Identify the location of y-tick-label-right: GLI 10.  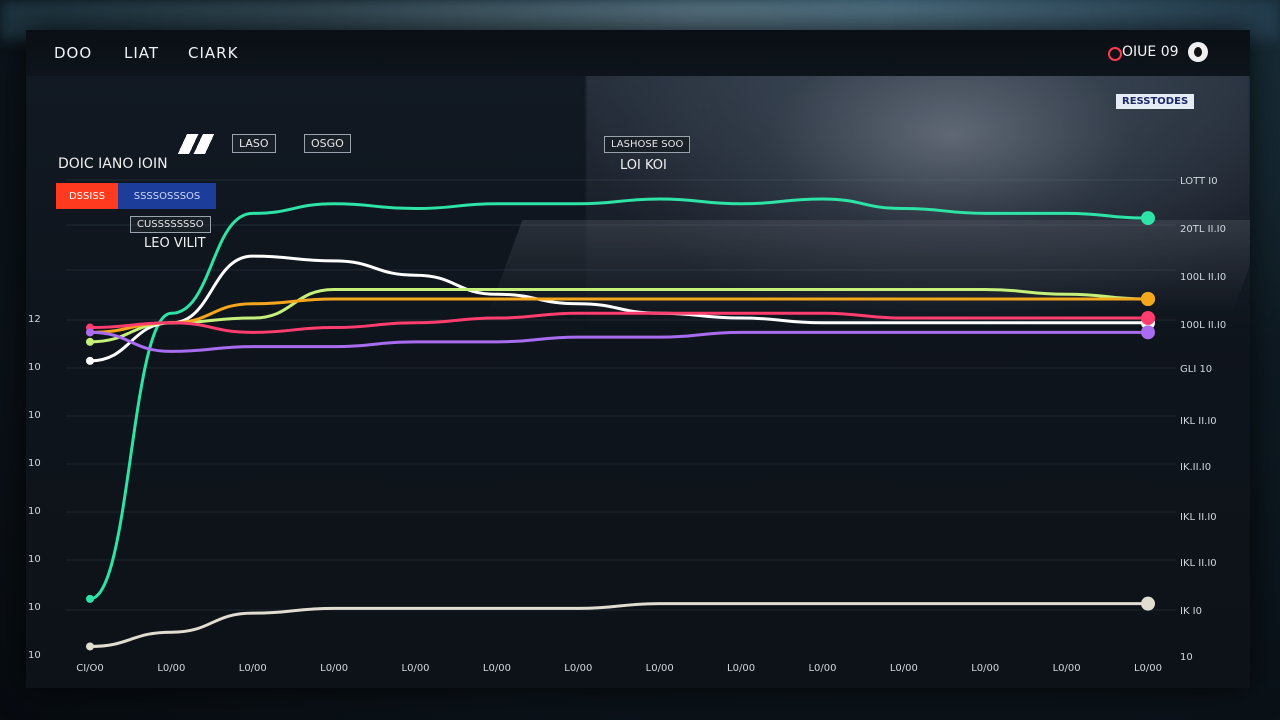
(1196, 369).